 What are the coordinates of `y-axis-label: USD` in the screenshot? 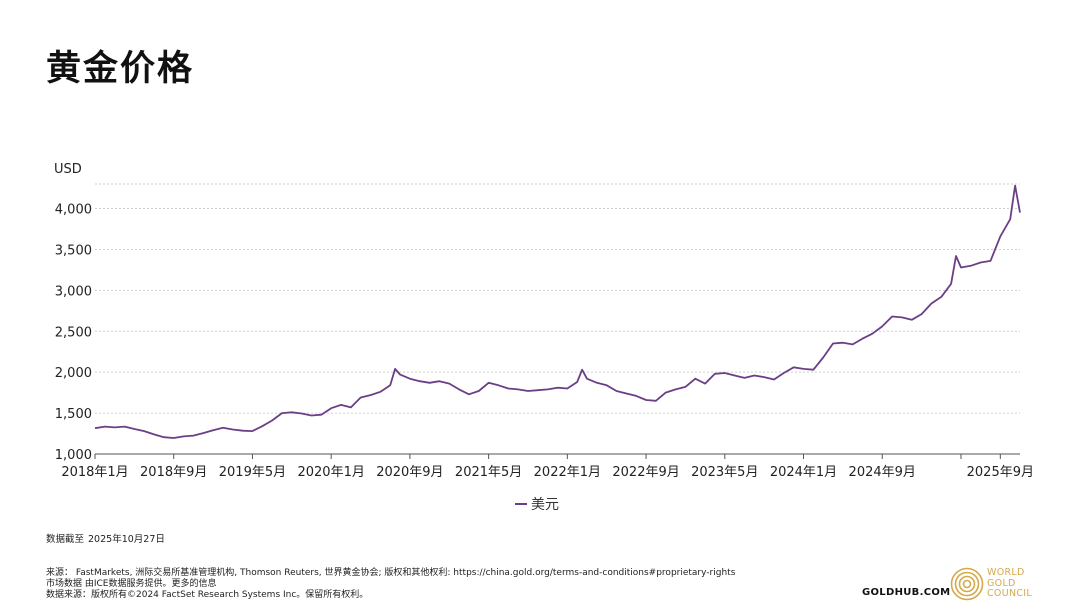 It's located at (68, 169).